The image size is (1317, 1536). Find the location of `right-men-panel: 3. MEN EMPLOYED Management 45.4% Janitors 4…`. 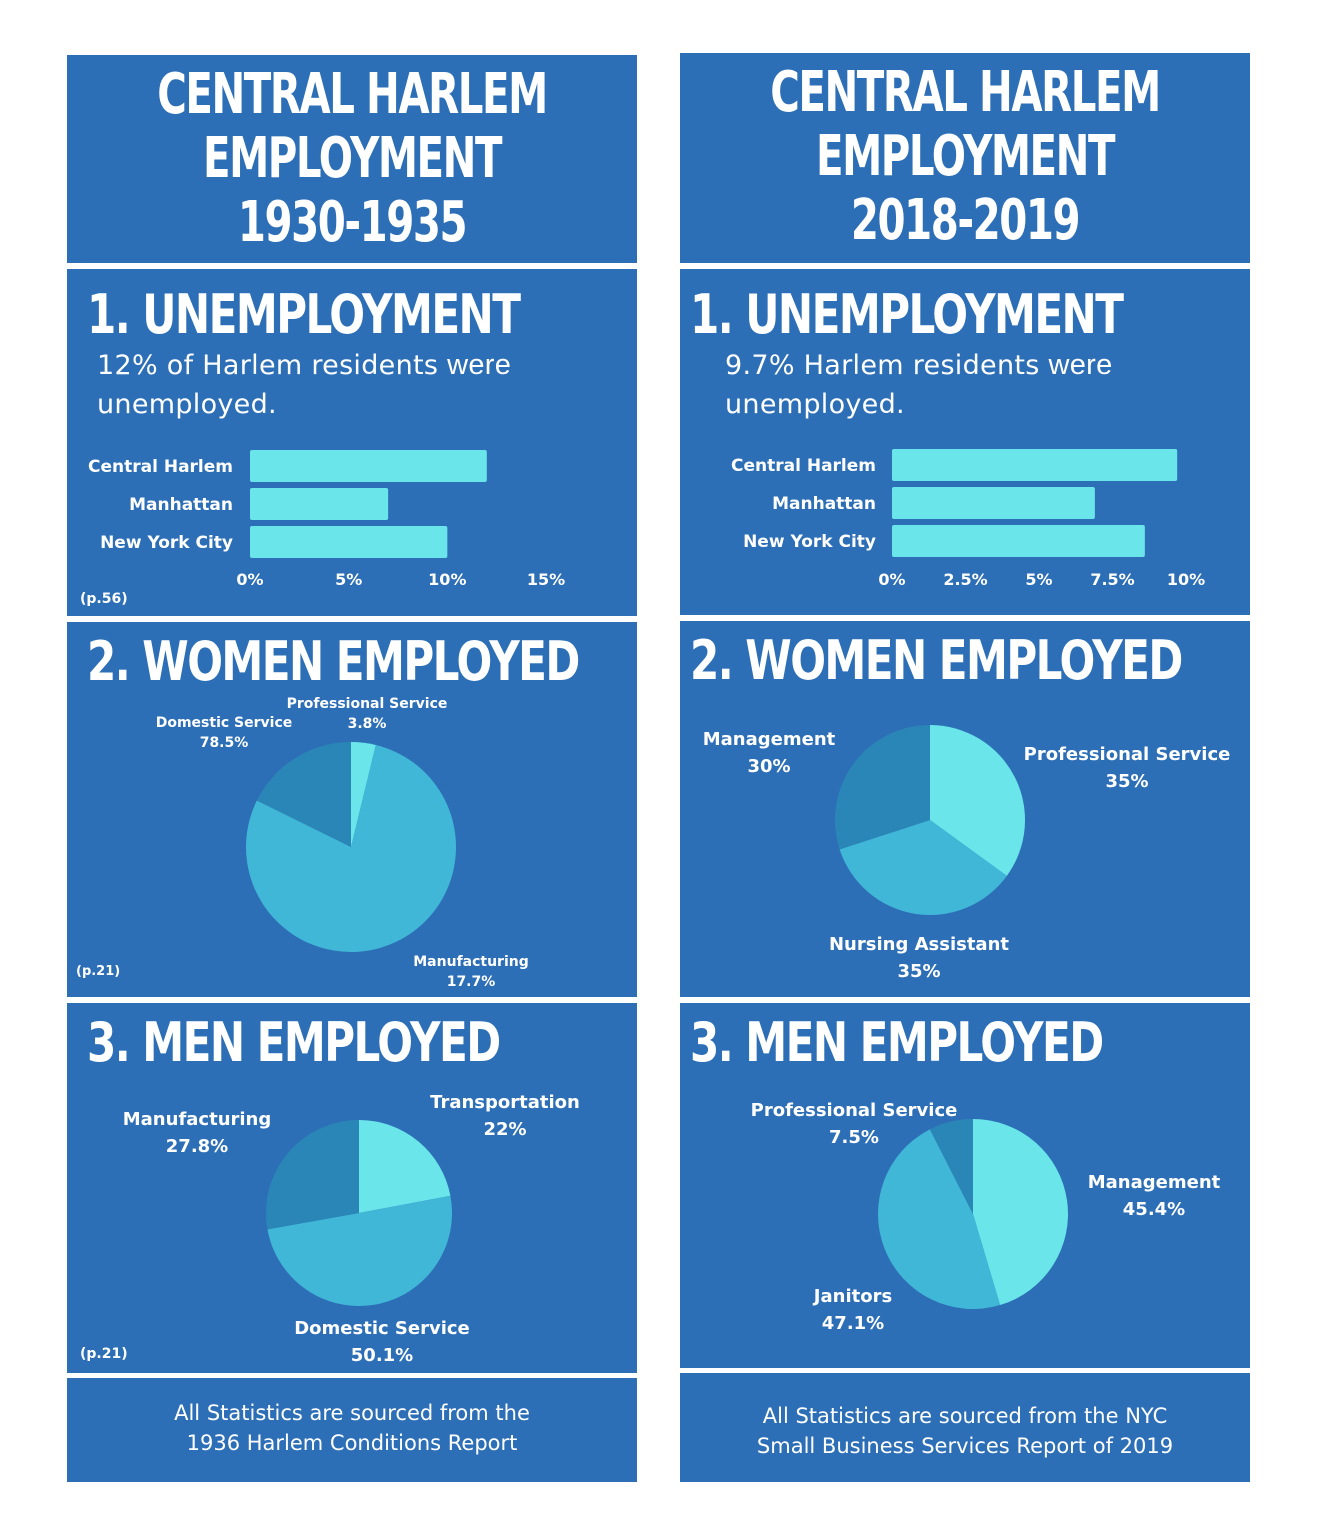

right-men-panel: 3. MEN EMPLOYED Management 45.4% Janitors 4… is located at coordinates (965, 1185).